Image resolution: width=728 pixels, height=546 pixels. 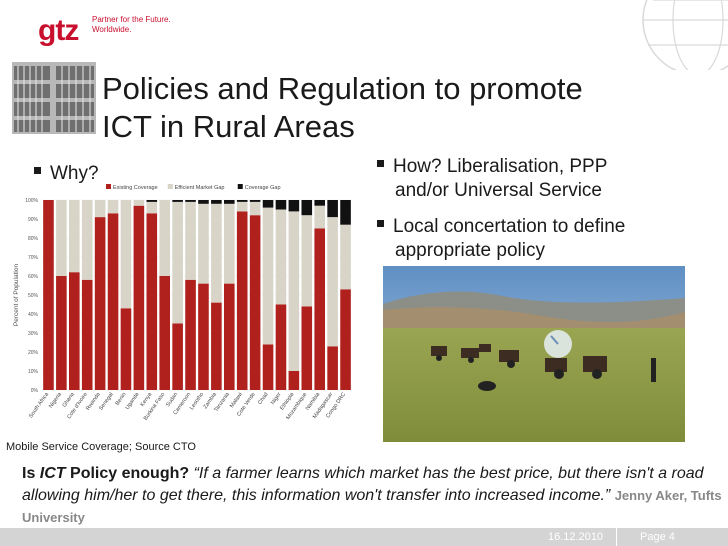 I want to click on legend-label: Existing Coverage, so click(x=135, y=188).